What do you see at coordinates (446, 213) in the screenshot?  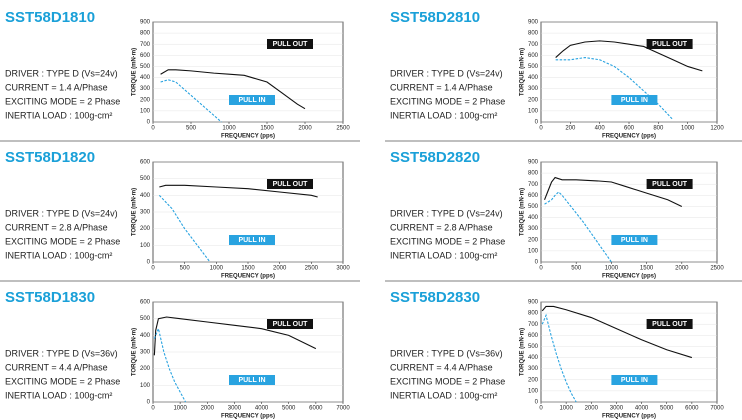 I see `spec-line: DRIVER : TYPE D (Vs=24v)` at bounding box center [446, 213].